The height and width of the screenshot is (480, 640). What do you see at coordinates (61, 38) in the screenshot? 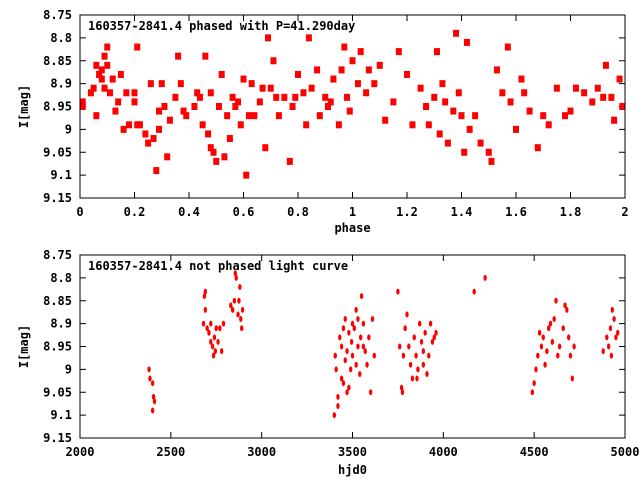
I see `y-tick-label: 8.8` at bounding box center [61, 38].